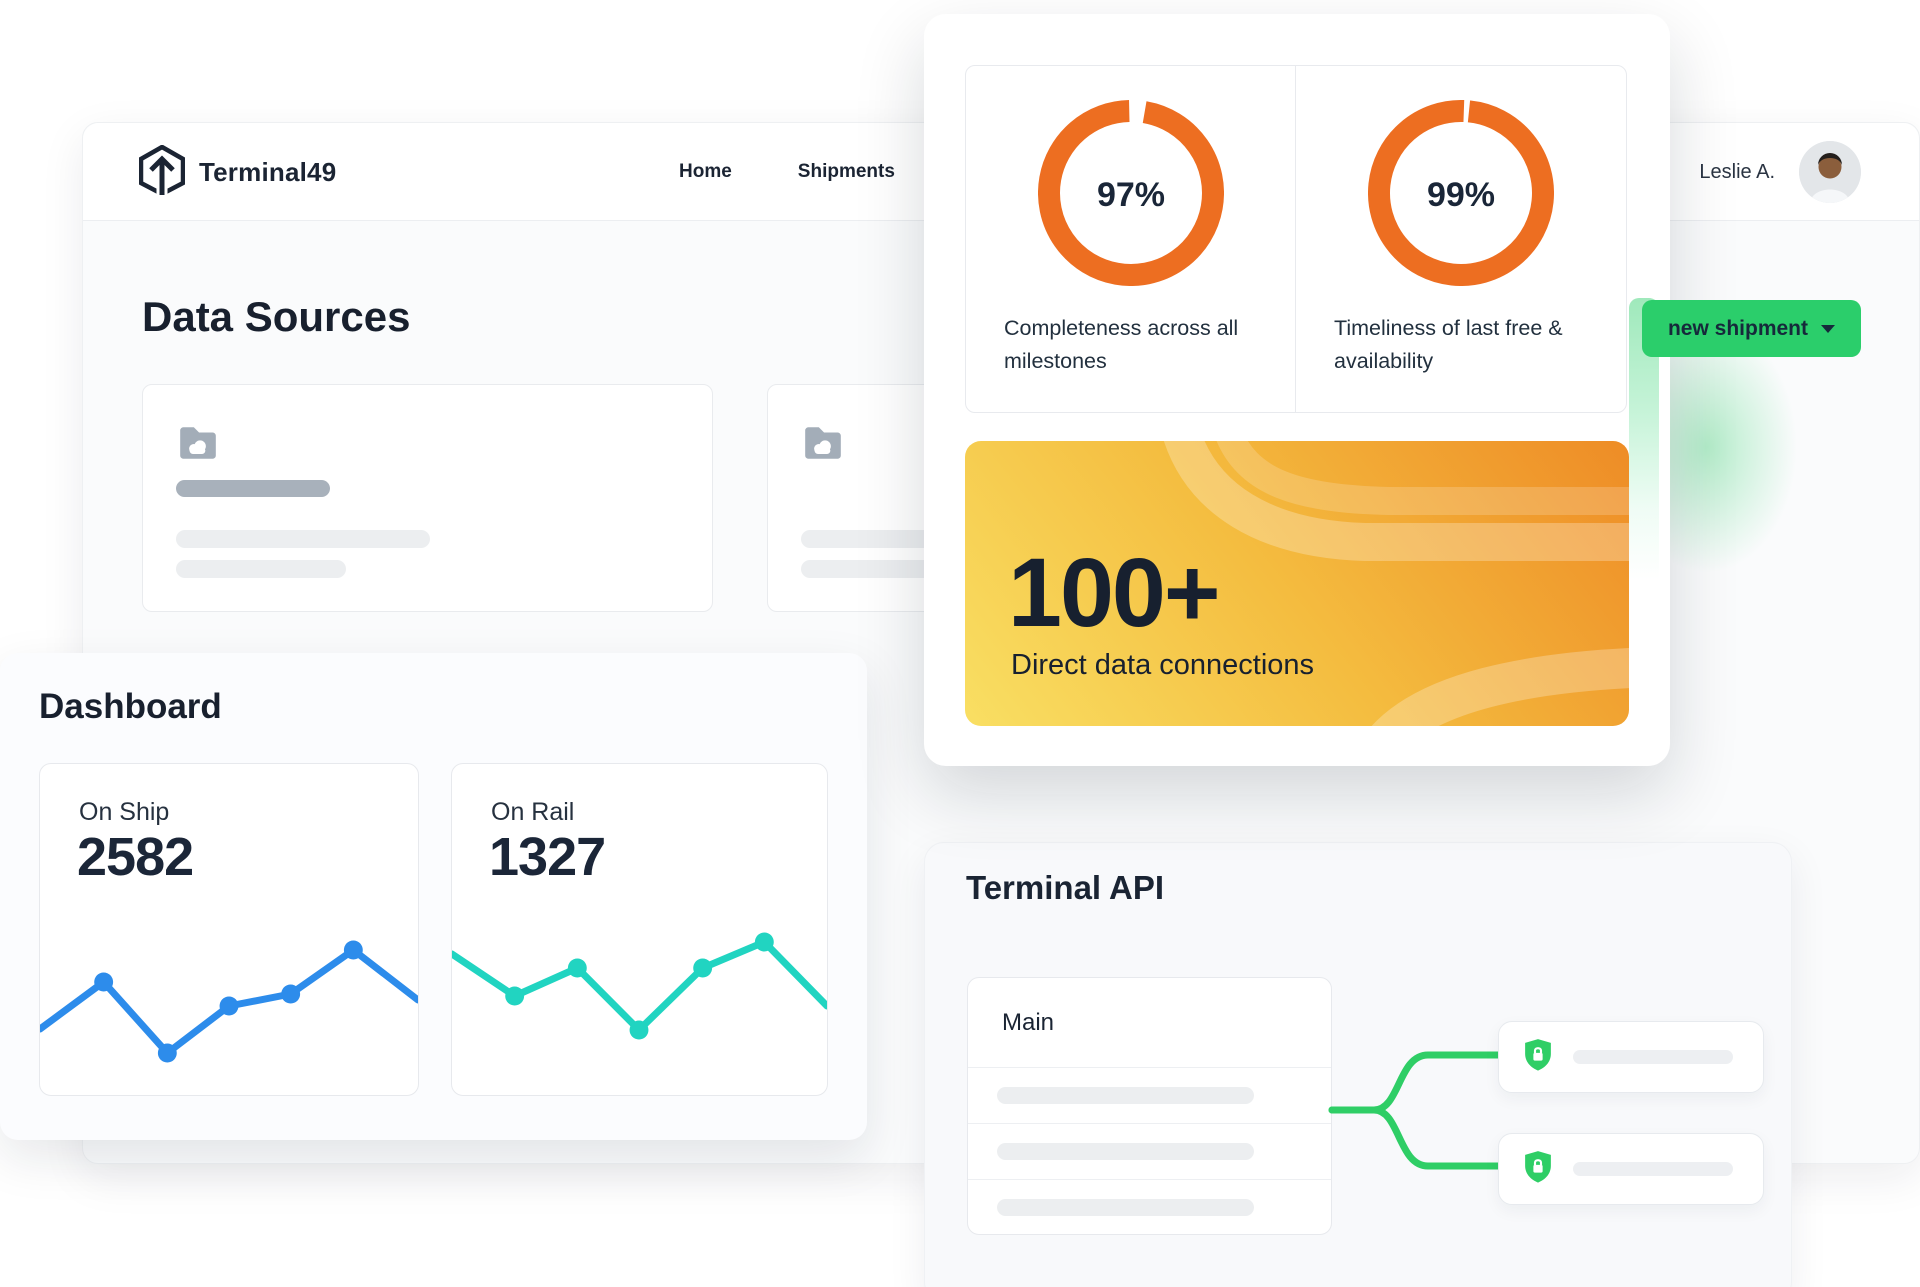 The image size is (1920, 1287). Describe the element at coordinates (533, 812) in the screenshot. I see `stat-label: On Rail` at that location.